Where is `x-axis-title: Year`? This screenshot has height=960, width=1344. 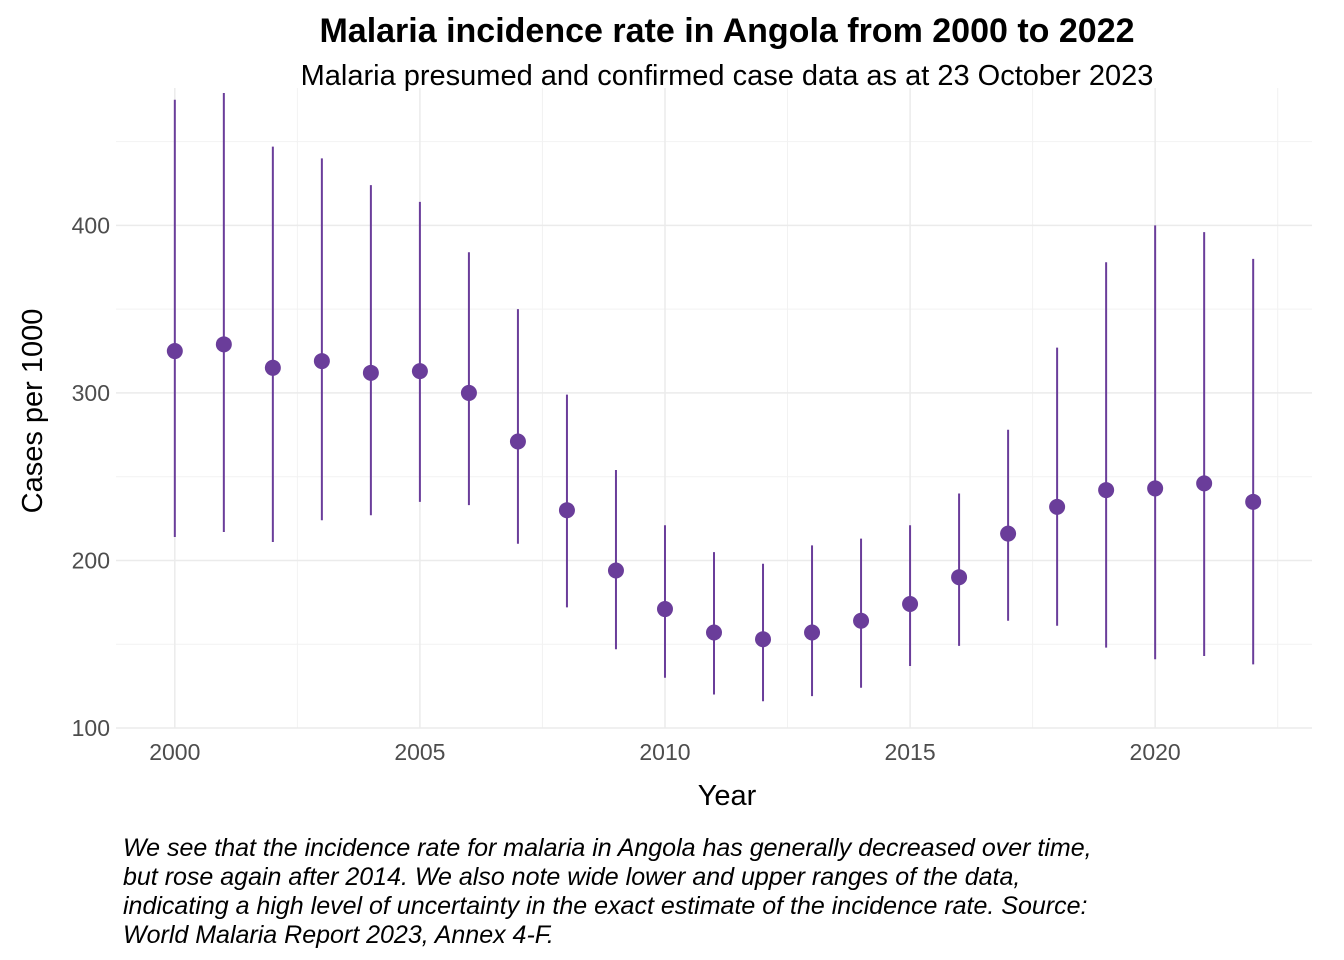 x-axis-title: Year is located at coordinates (727, 796).